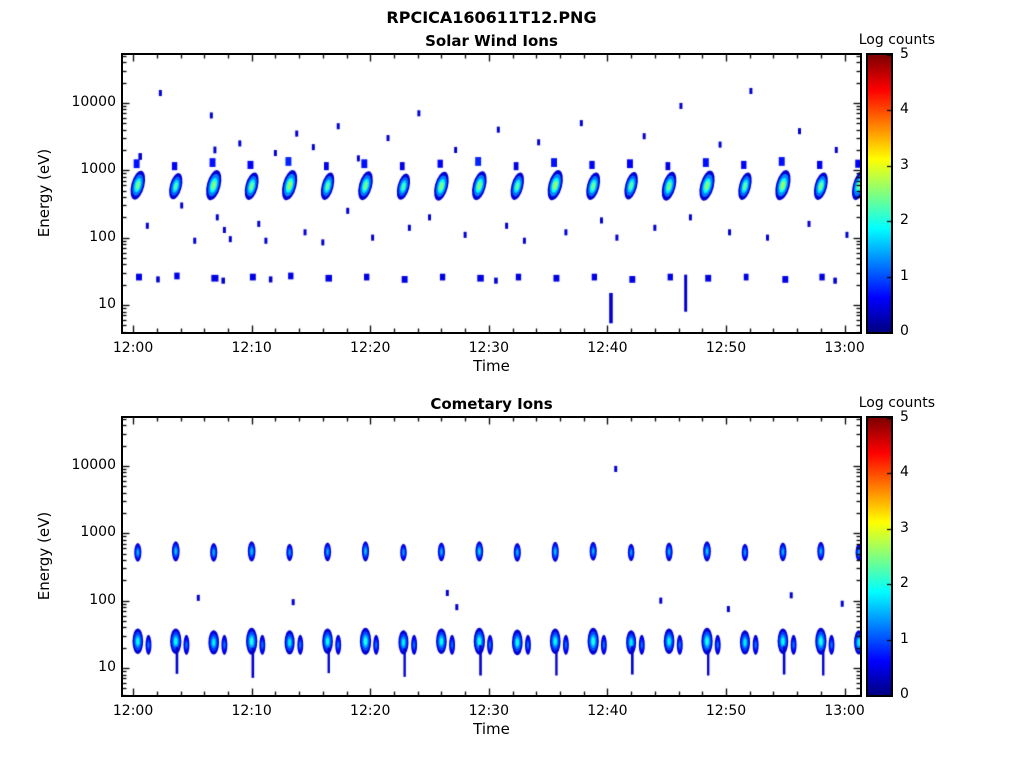 Image resolution: width=1024 pixels, height=768 pixels. What do you see at coordinates (896, 40) in the screenshot?
I see `colorbar-label-solar: Log counts` at bounding box center [896, 40].